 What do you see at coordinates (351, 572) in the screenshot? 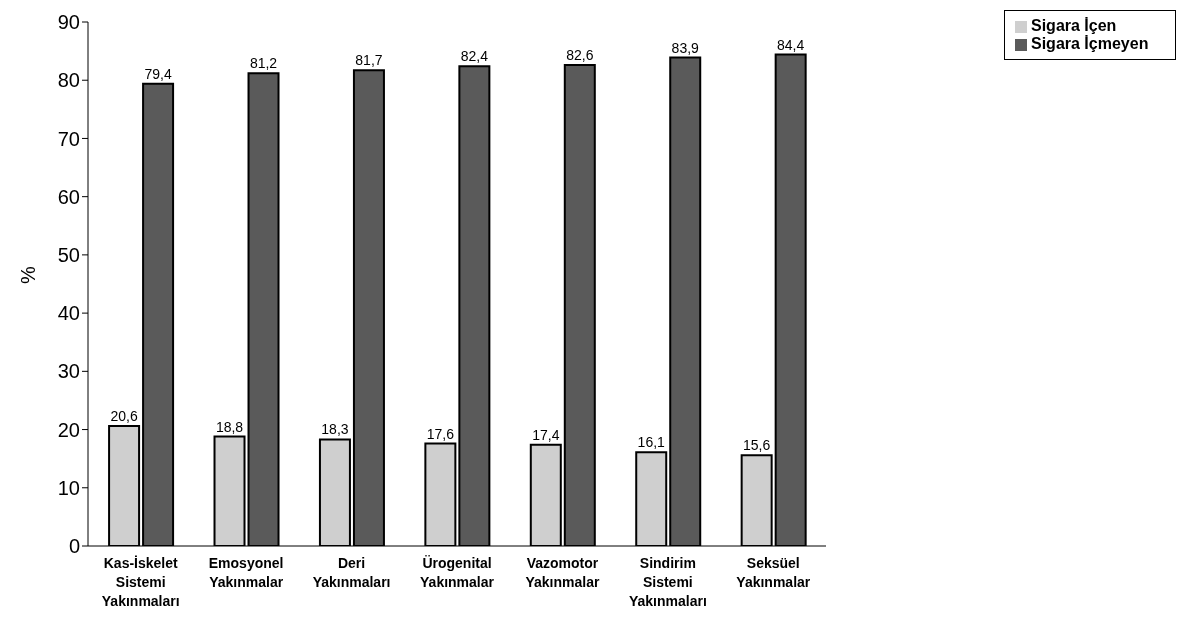
I see `x-tick-label: Deri Yakınmaları` at bounding box center [351, 572].